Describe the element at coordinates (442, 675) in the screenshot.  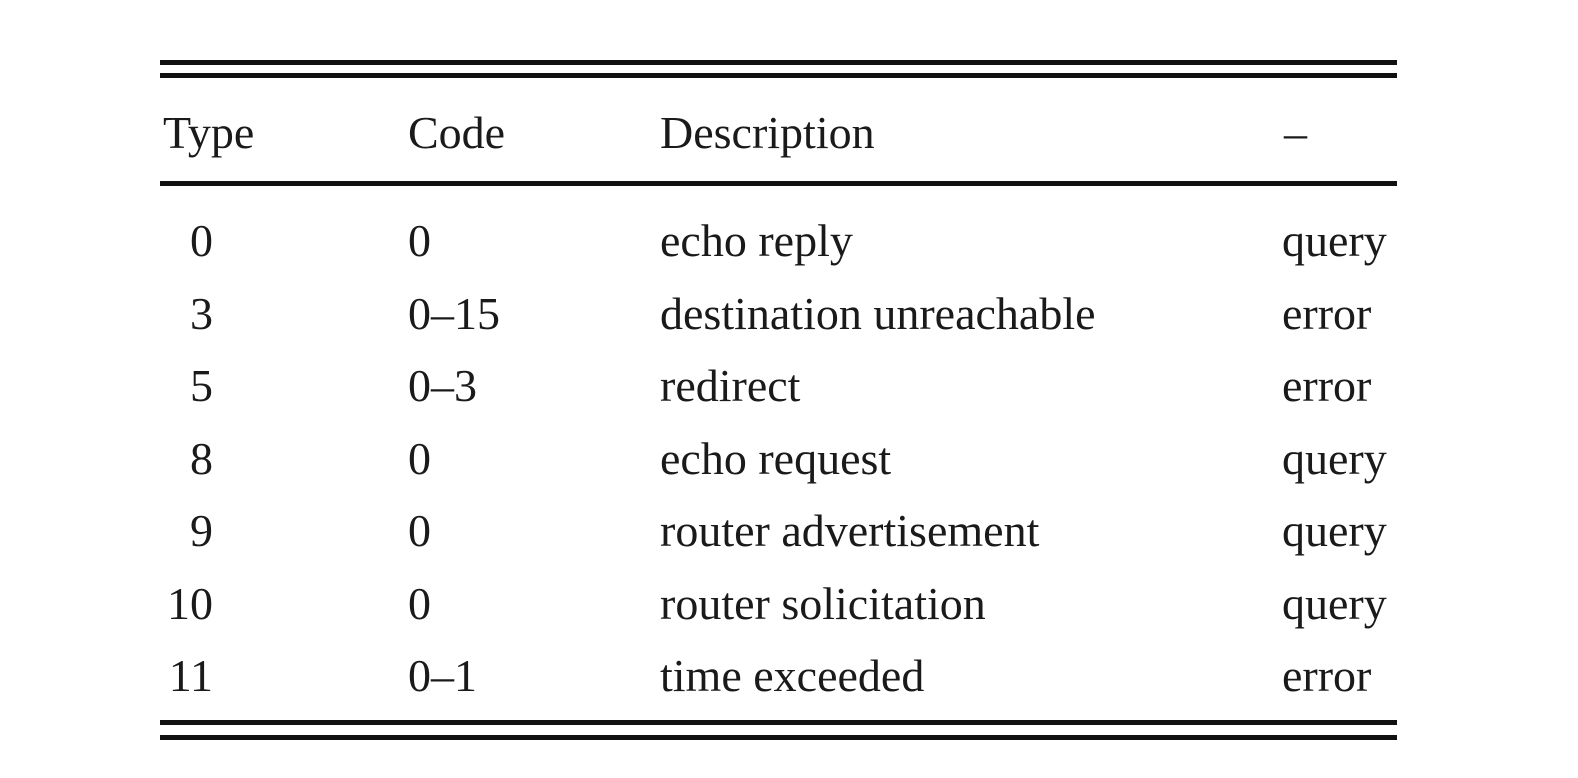
I see `cell-code: 0–1` at that location.